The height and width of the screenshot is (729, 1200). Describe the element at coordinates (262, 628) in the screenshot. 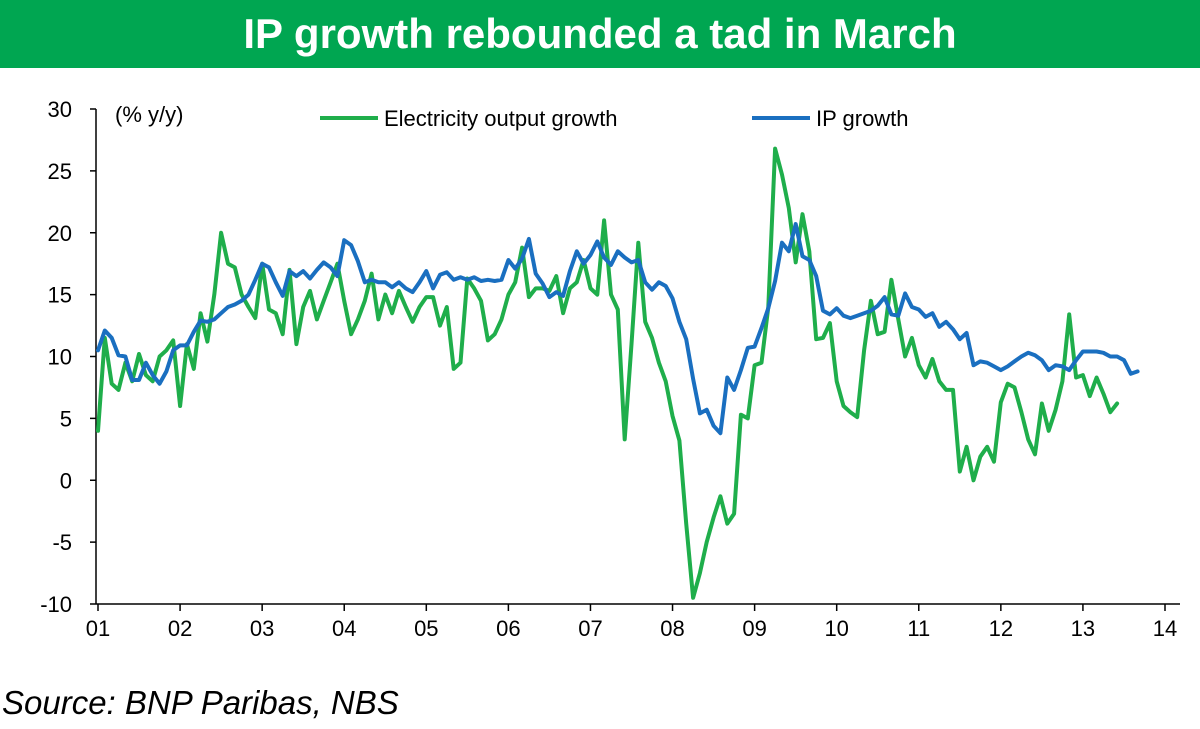

I see `x-tick-label: 03` at that location.